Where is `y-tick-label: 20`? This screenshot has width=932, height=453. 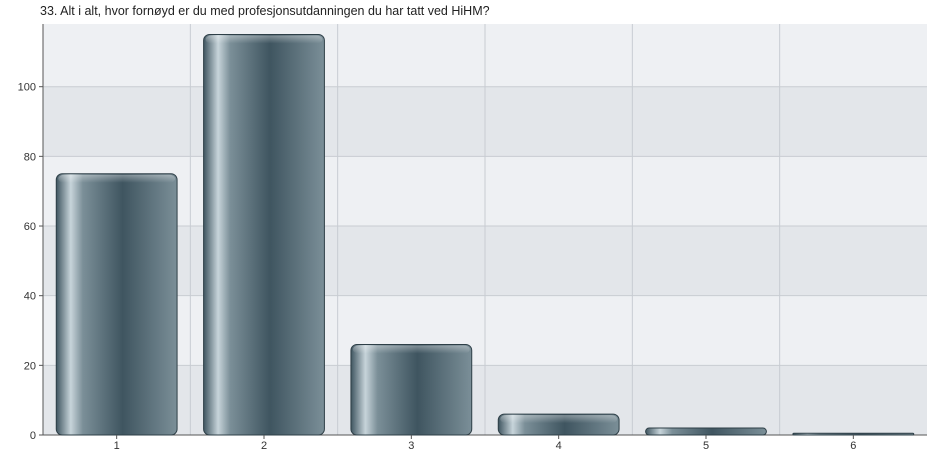 y-tick-label: 20 is located at coordinates (30, 366).